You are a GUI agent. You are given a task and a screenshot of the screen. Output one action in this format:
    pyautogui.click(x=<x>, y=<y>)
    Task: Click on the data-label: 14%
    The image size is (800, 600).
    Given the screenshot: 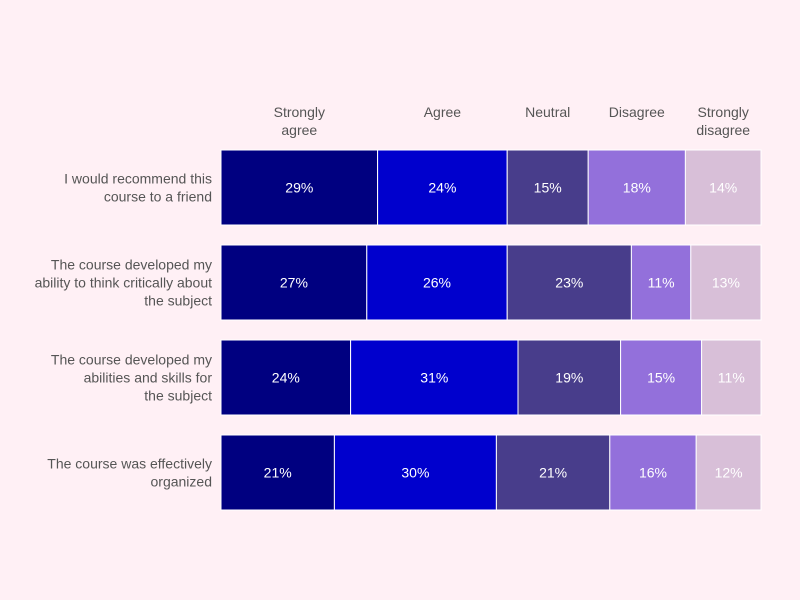 What is the action you would take?
    pyautogui.click(x=723, y=188)
    